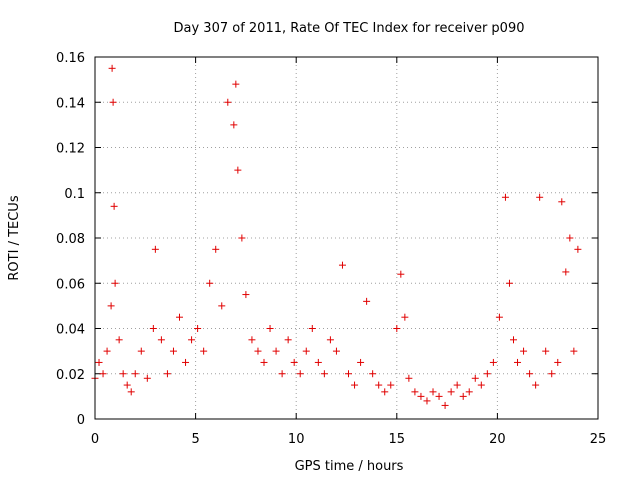 The image size is (640, 480). What do you see at coordinates (349, 466) in the screenshot?
I see `x-axis-label: GPS time / hours` at bounding box center [349, 466].